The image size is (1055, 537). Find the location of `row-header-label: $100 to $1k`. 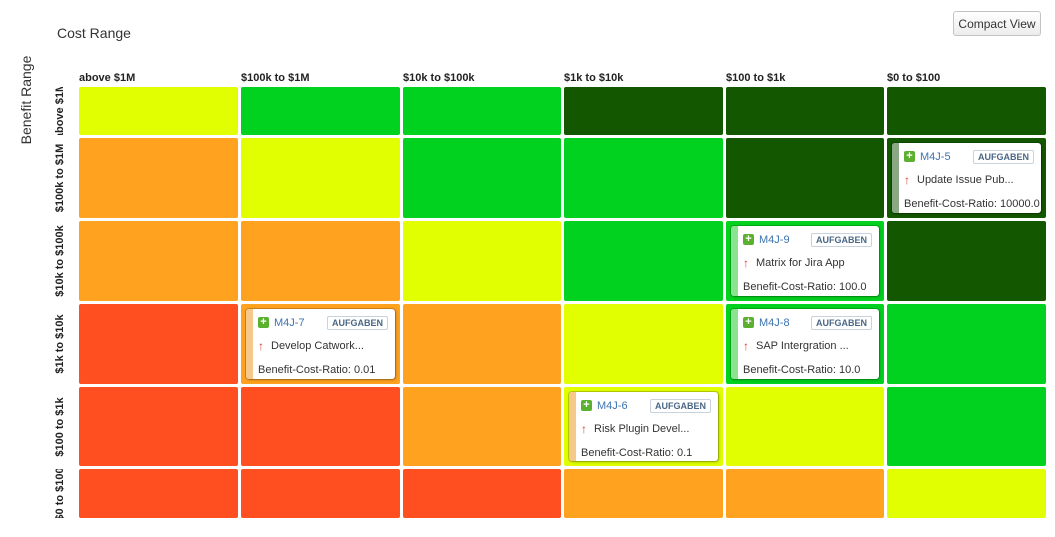

row-header-label: $100 to $1k is located at coordinates (60, 426).